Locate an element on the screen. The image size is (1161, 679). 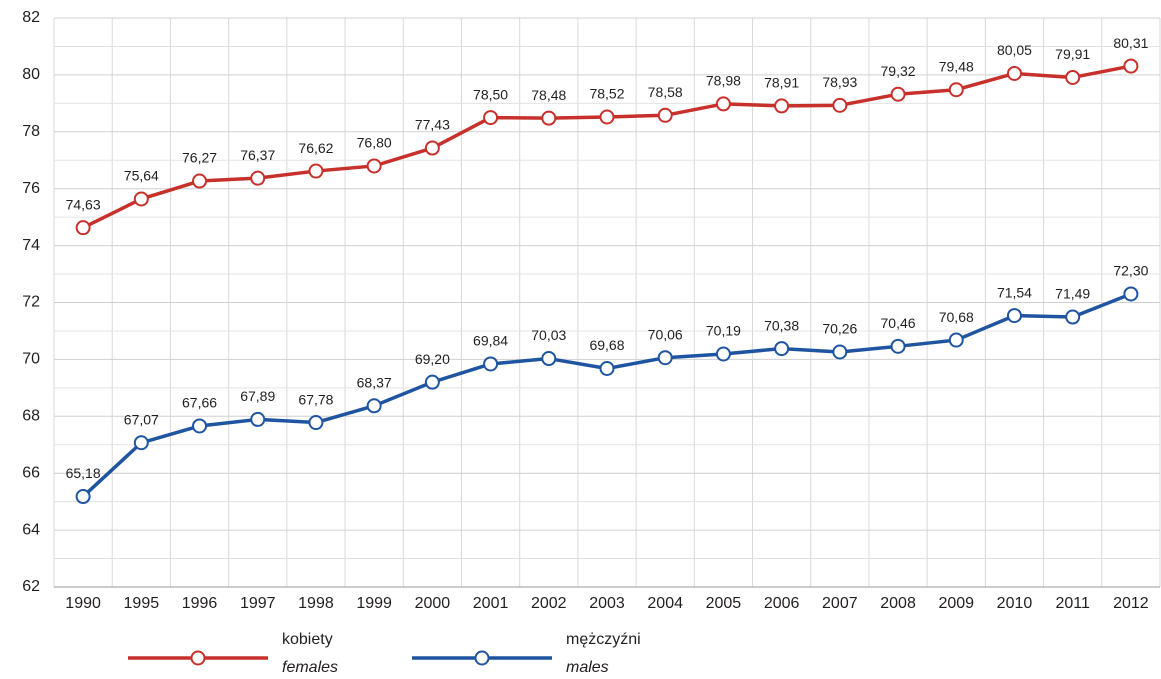
x-tick-label: 2005 is located at coordinates (724, 603).